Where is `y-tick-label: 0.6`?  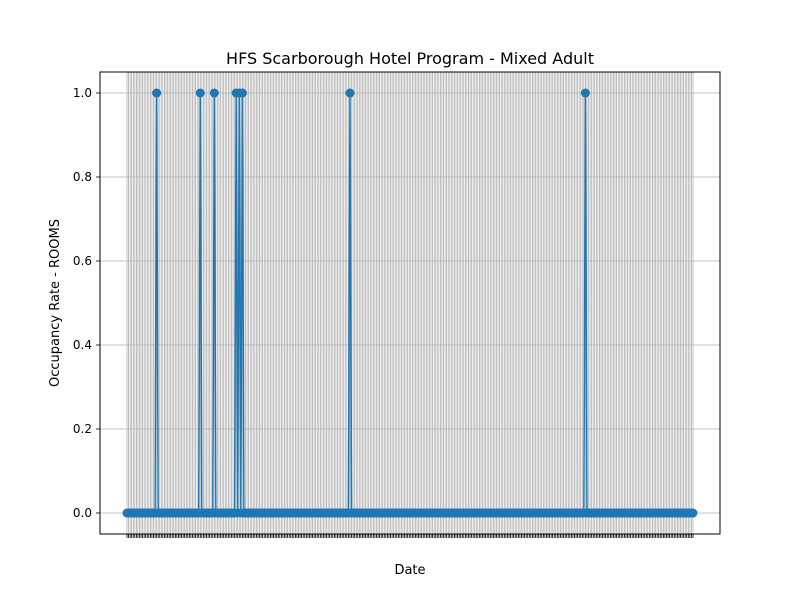
y-tick-label: 0.6 is located at coordinates (82, 261).